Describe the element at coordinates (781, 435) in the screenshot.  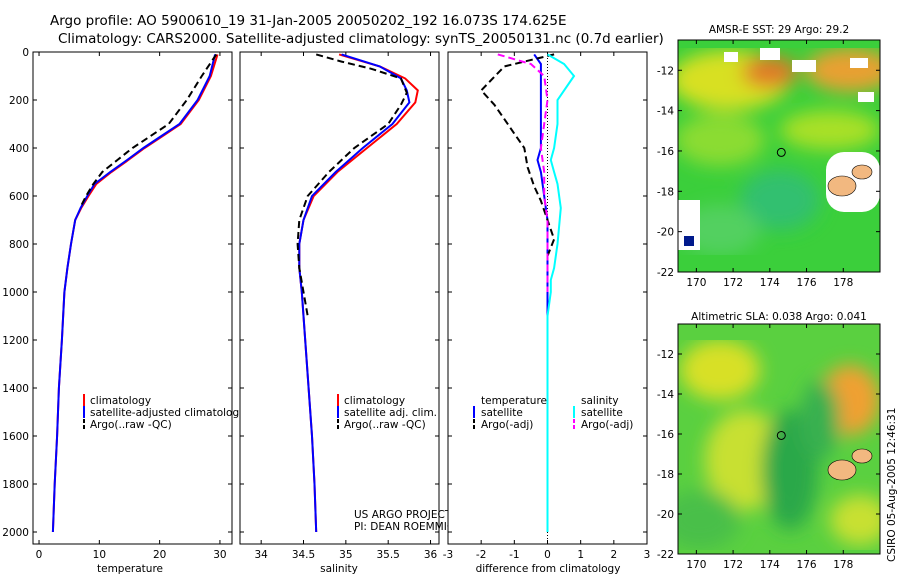
I see `sla-map-argo-marker` at that location.